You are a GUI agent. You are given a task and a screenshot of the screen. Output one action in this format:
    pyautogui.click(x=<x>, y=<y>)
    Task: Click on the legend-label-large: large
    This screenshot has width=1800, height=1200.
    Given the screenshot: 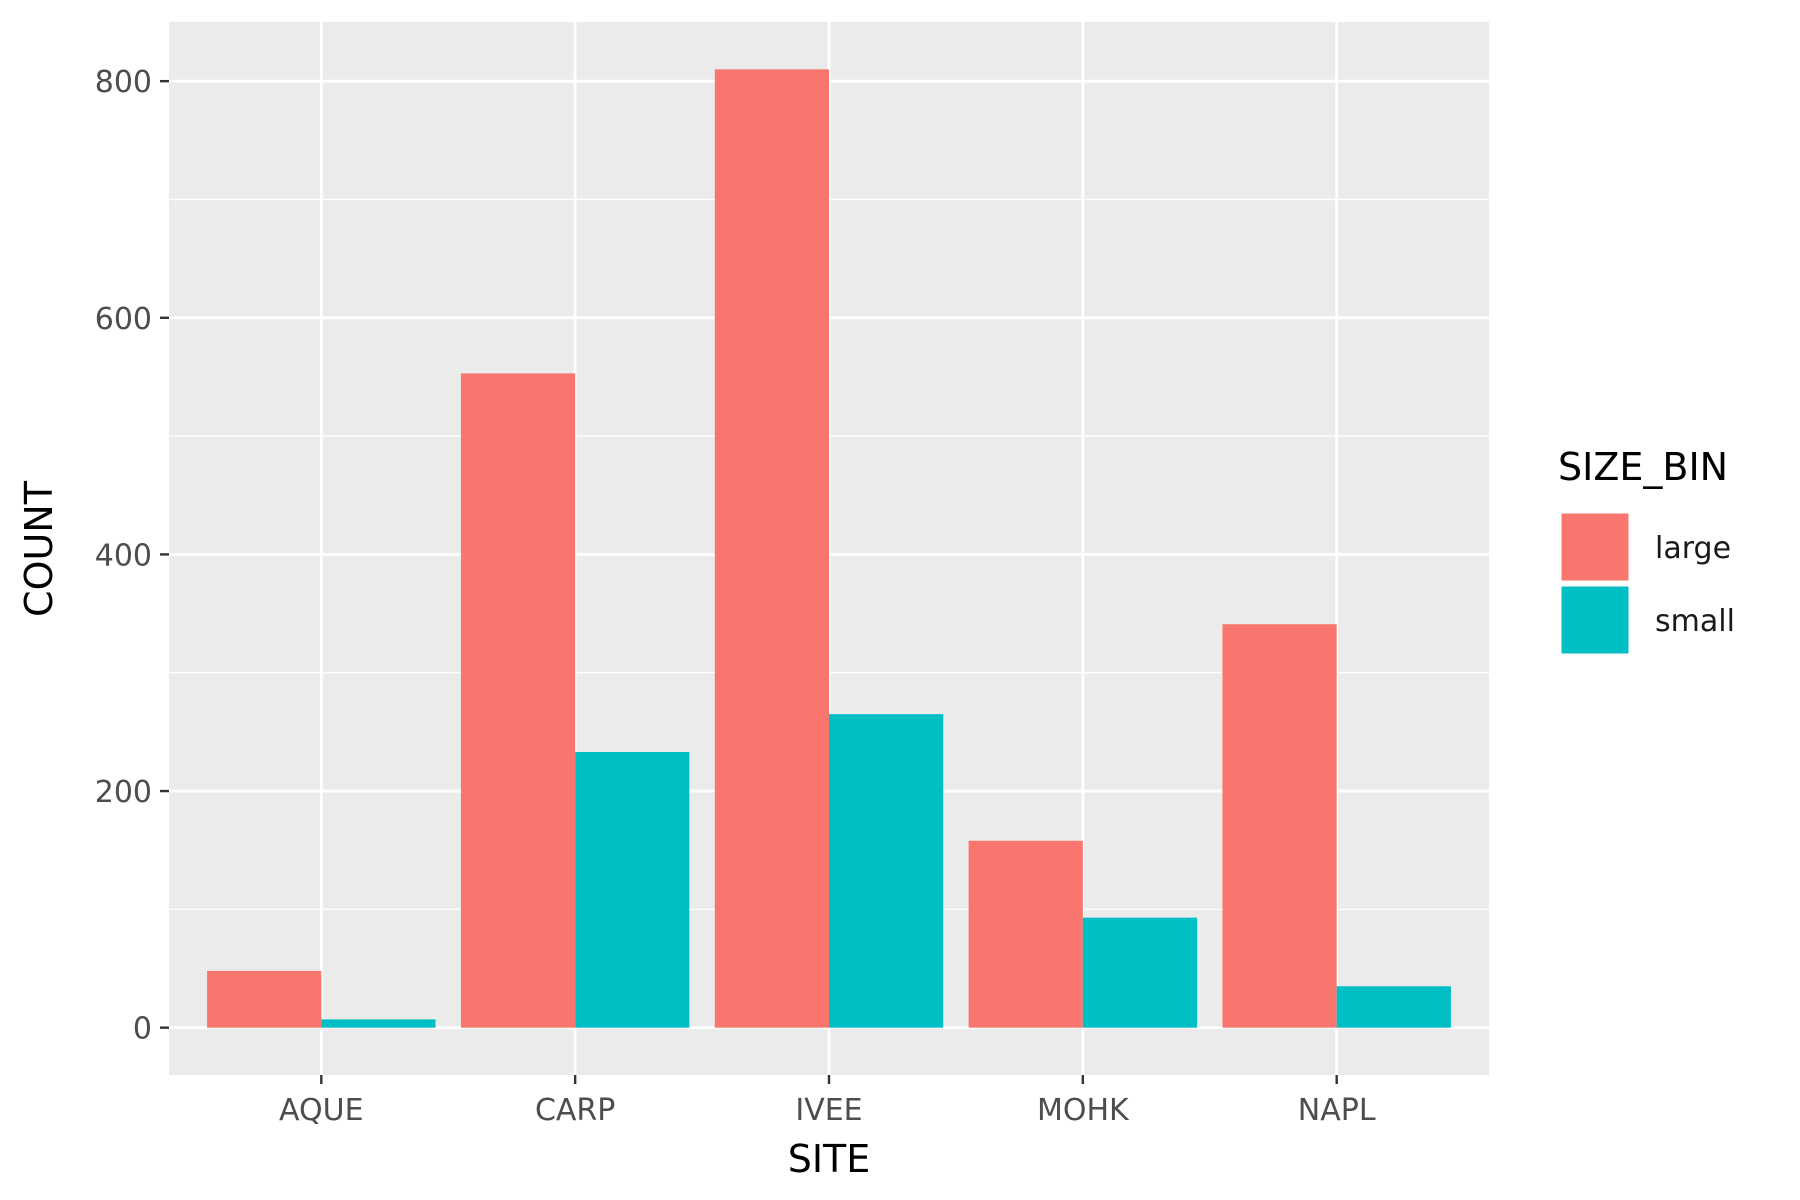 What is the action you would take?
    pyautogui.click(x=1693, y=548)
    